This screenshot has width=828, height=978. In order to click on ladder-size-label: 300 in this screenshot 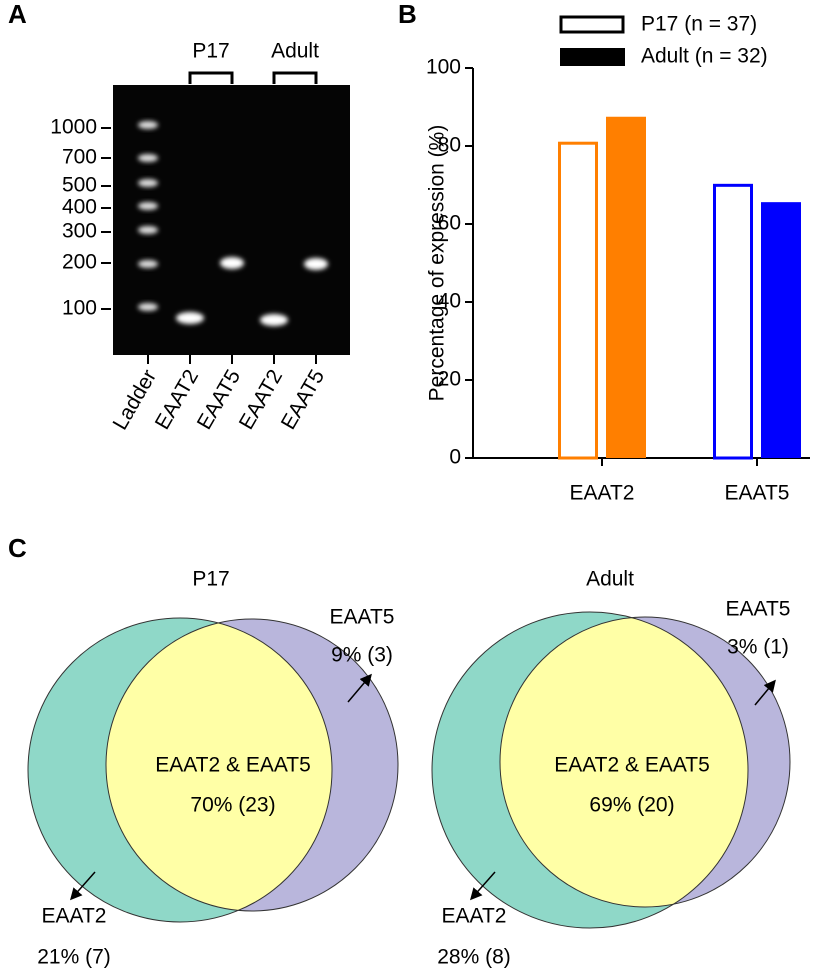, I will do `click(79, 231)`.